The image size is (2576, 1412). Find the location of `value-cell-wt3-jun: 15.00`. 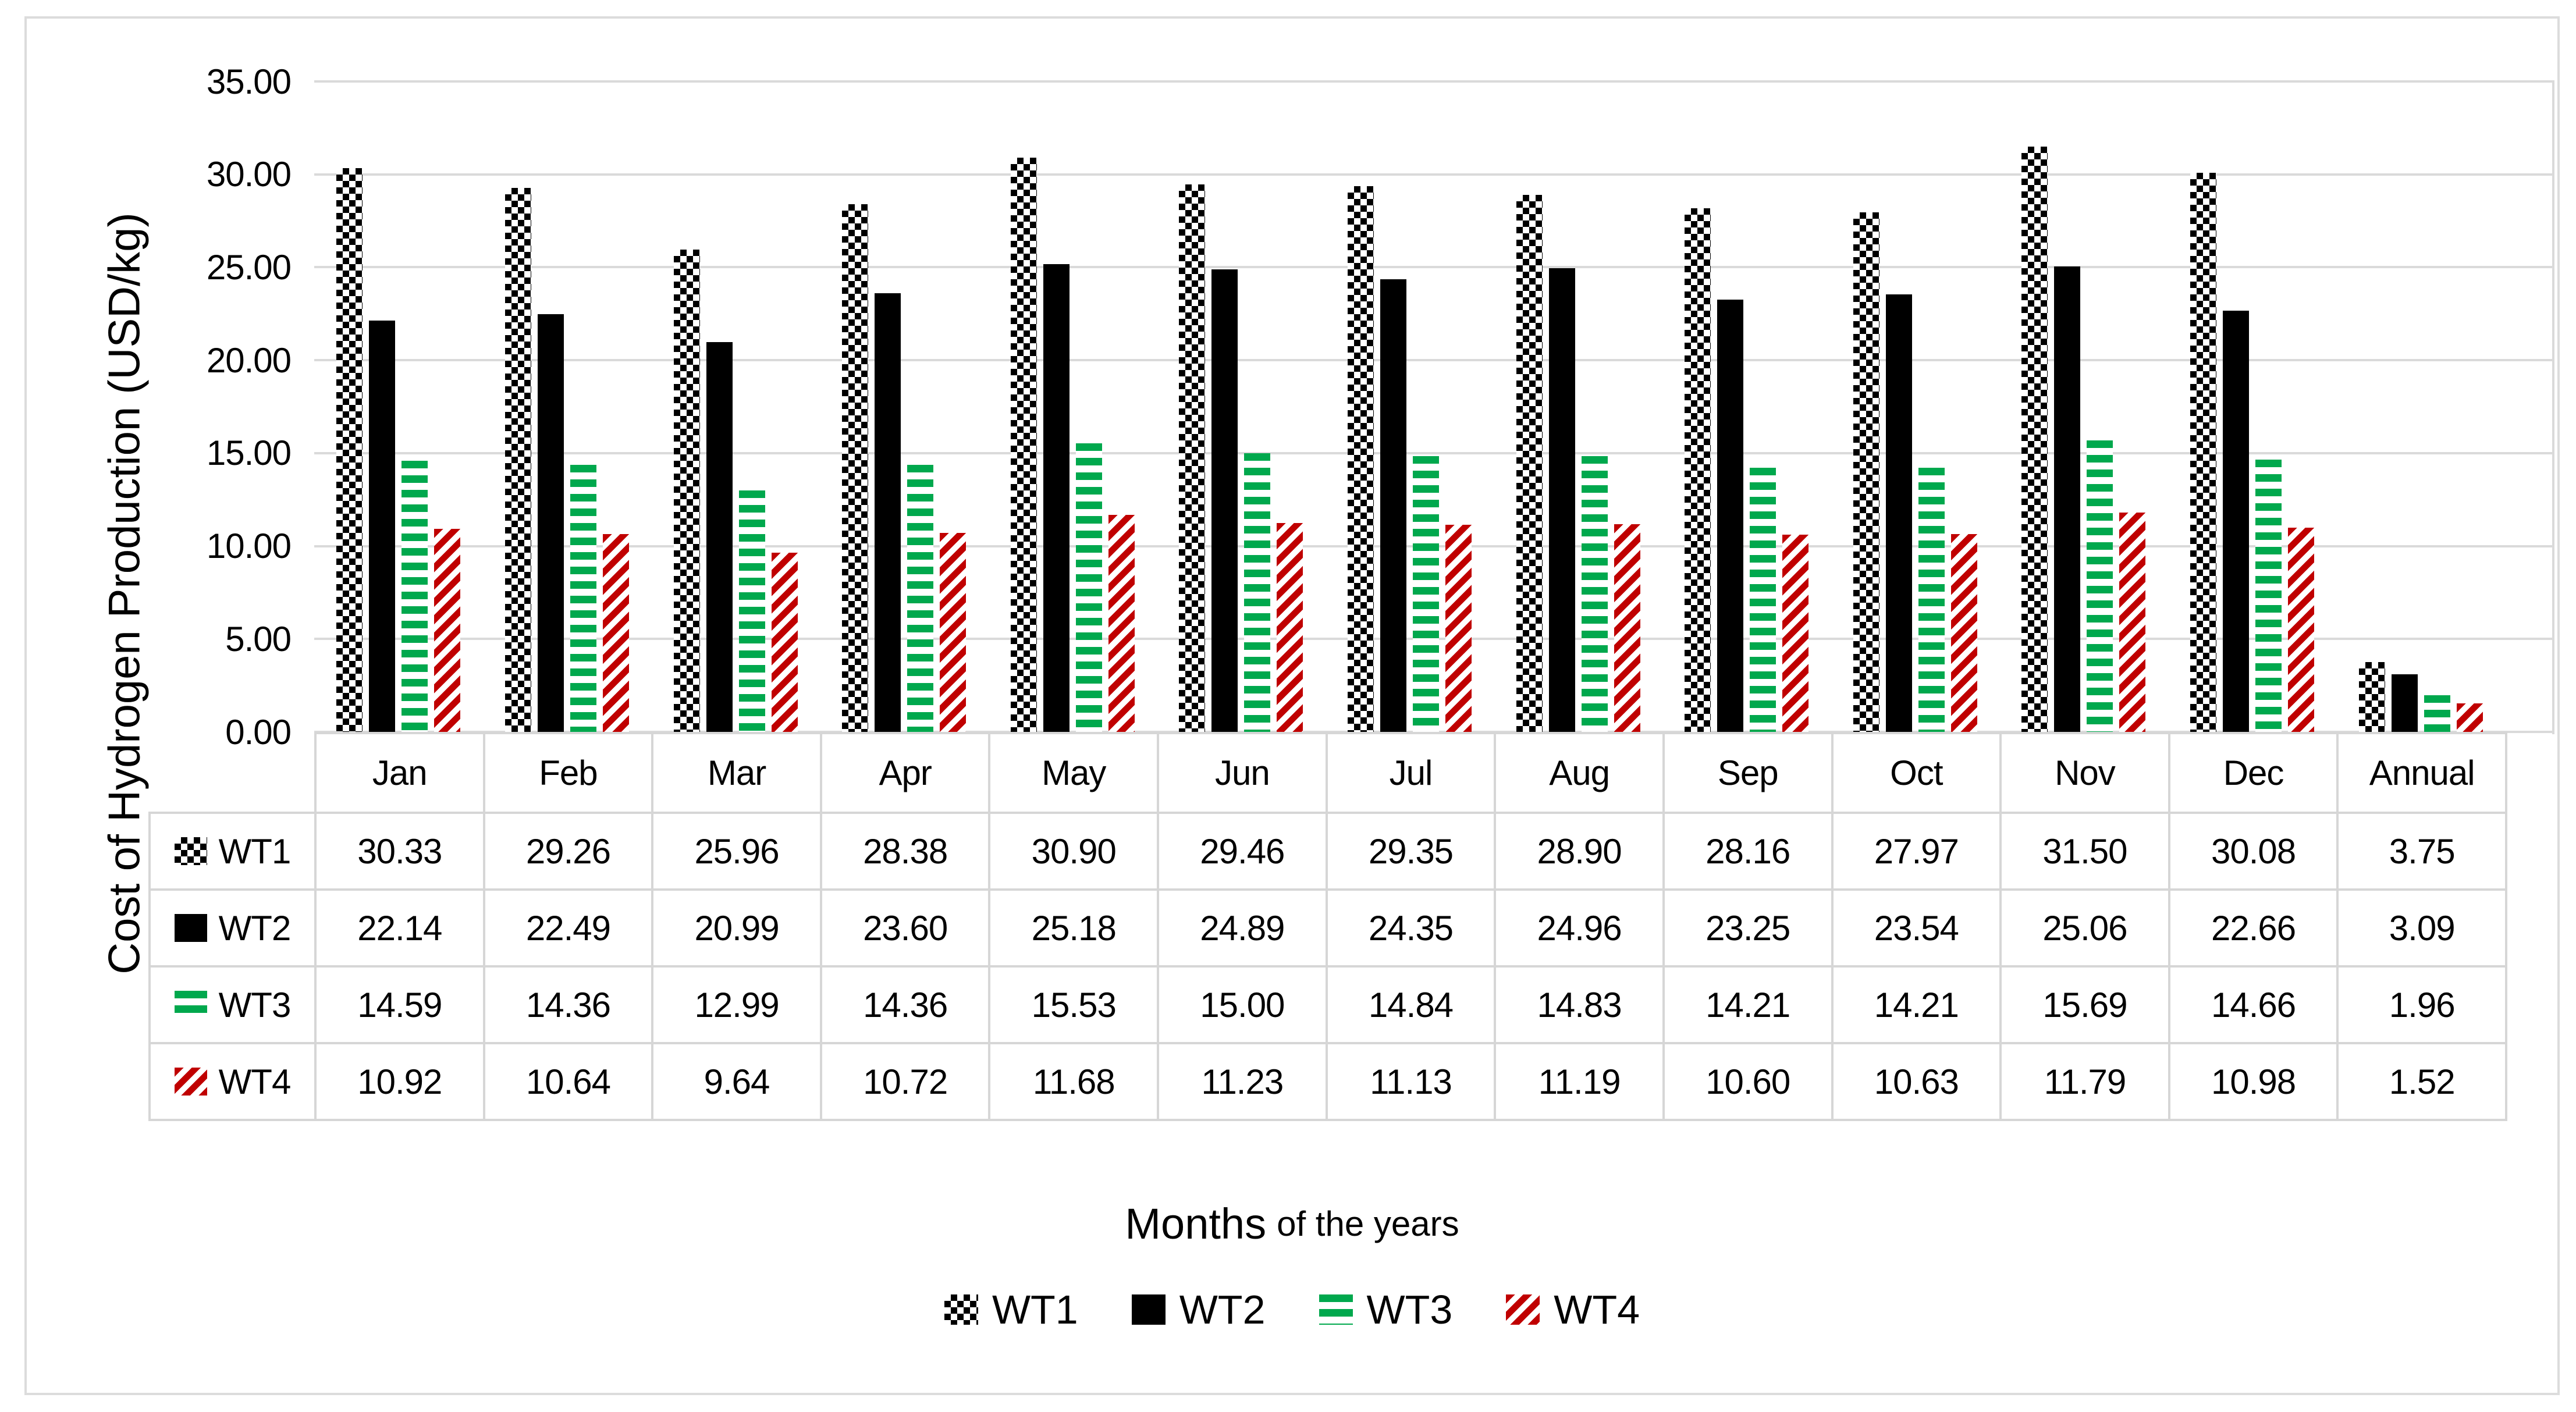

value-cell-wt3-jun: 15.00 is located at coordinates (1242, 1004).